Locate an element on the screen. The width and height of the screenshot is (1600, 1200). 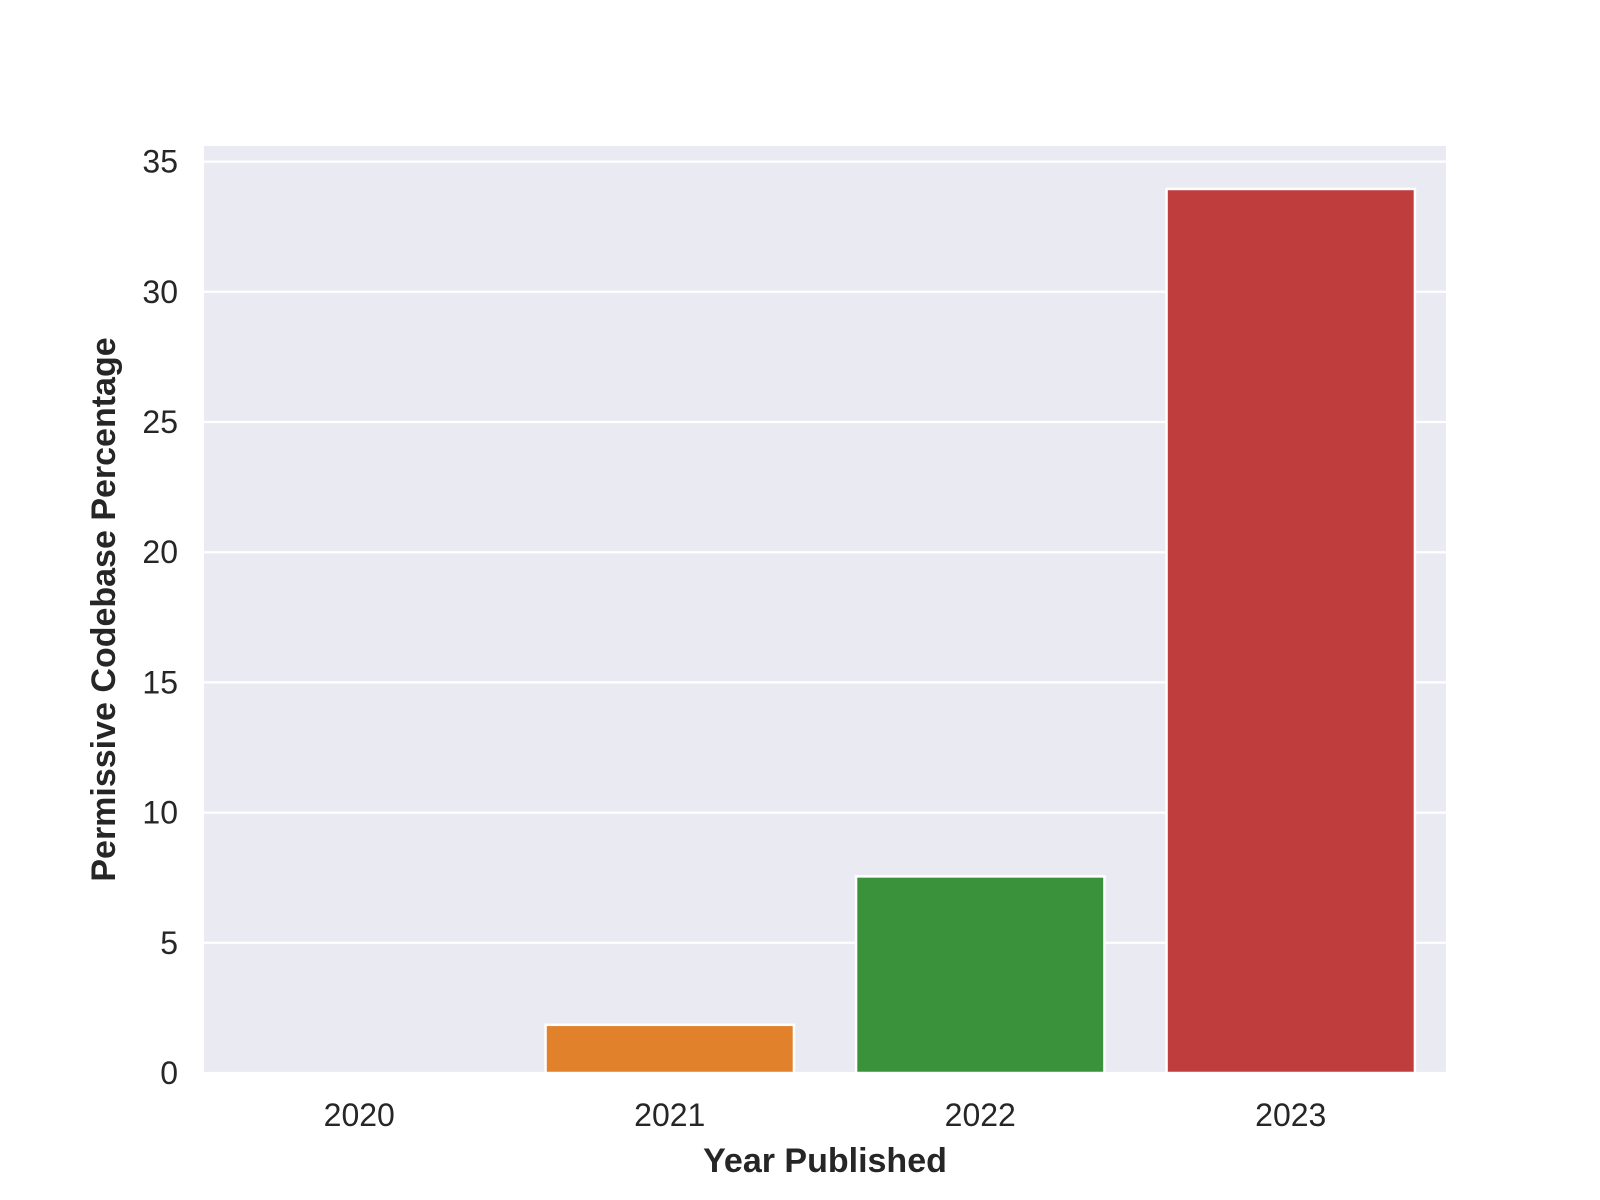
y-tick-label: 5 is located at coordinates (169, 943).